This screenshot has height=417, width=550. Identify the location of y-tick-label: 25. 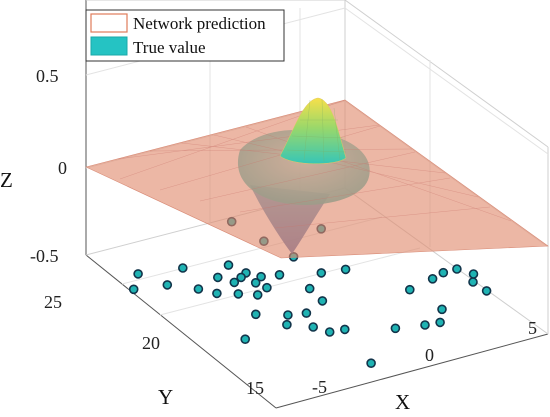
(53, 302).